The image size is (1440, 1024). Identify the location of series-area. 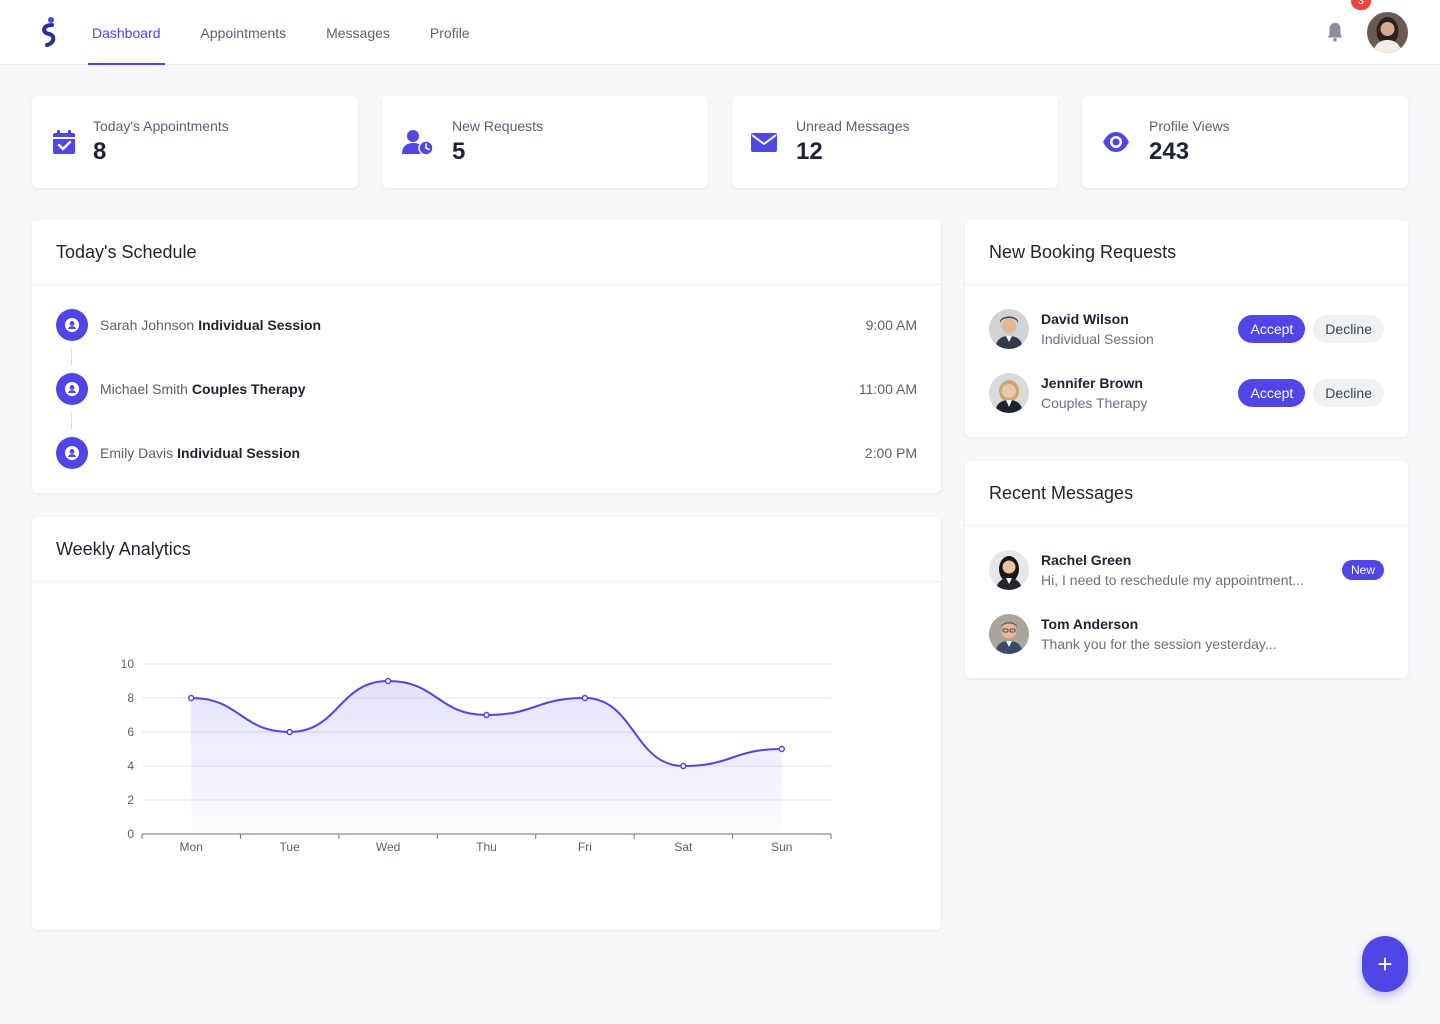
(486, 757).